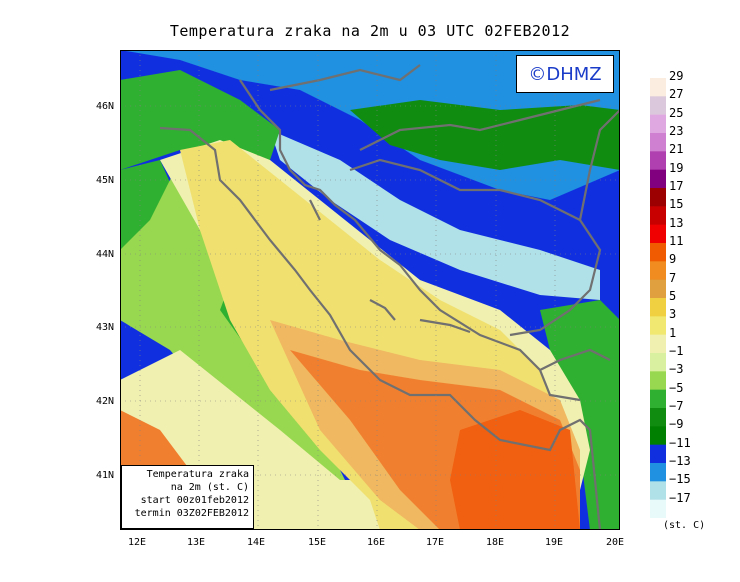 The height and width of the screenshot is (582, 740). I want to click on legend-color-bar, so click(658, 298).